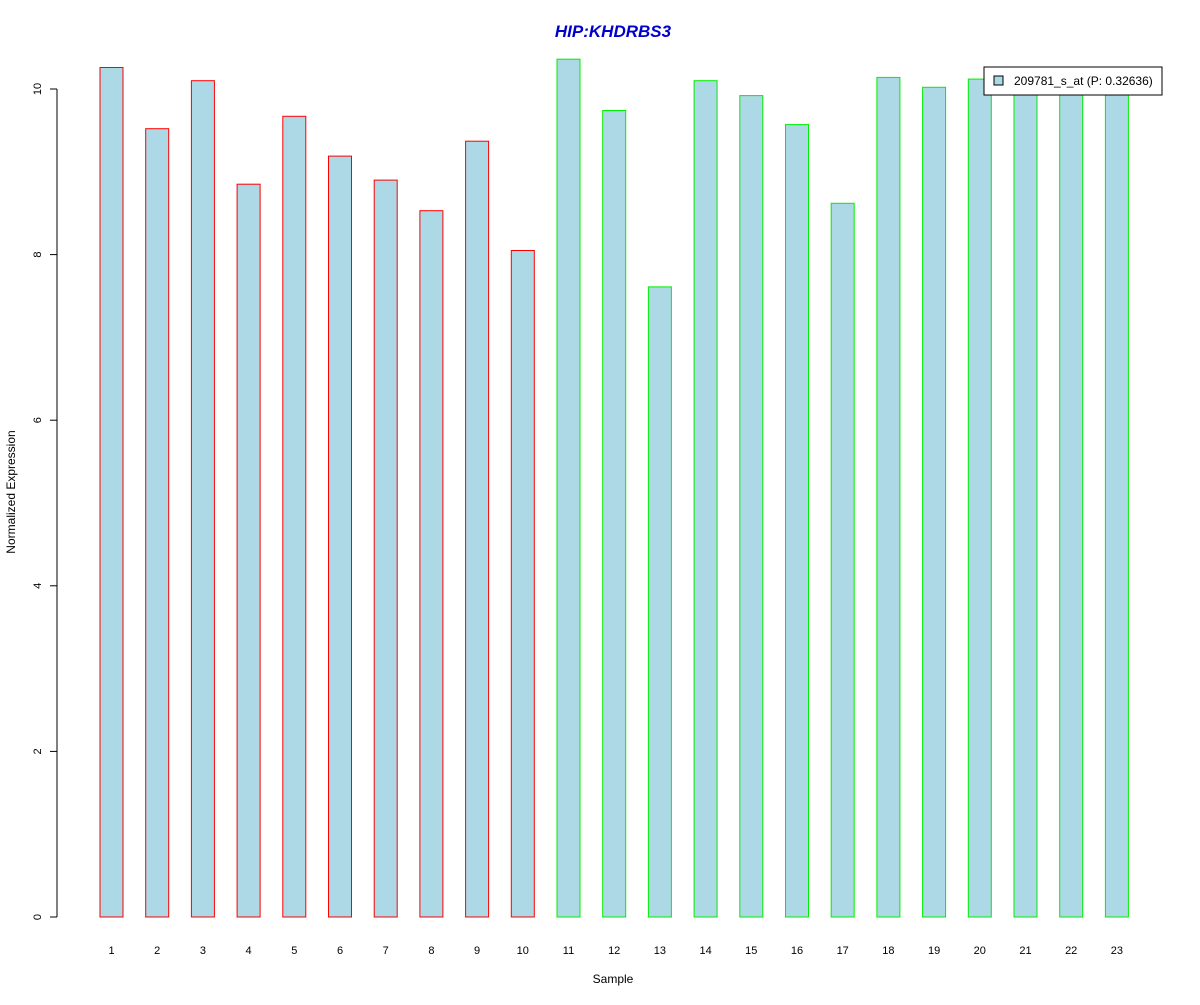 The height and width of the screenshot is (1005, 1200). I want to click on y-tick-label: 8, so click(38, 255).